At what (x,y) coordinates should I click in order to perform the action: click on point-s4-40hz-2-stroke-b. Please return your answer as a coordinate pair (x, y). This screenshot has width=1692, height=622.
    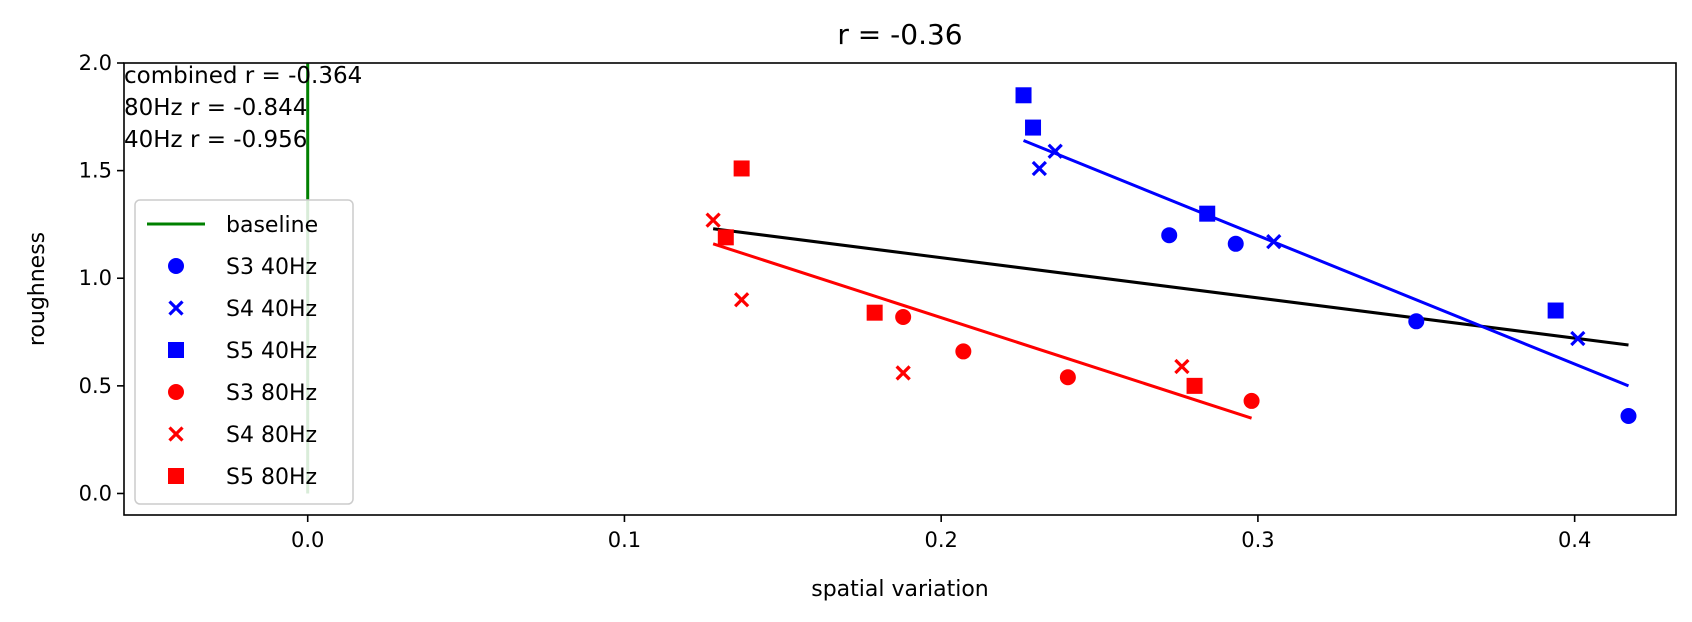
    Looking at the image, I should click on (1274, 242).